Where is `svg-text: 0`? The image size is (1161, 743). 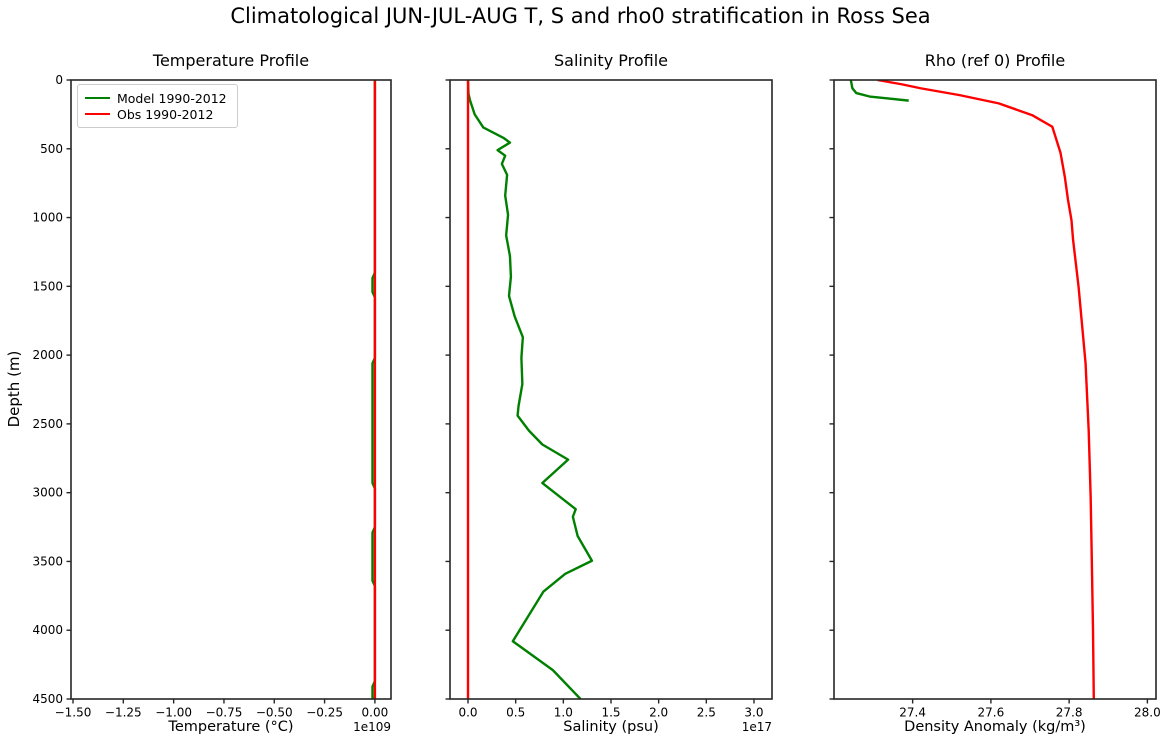
svg-text: 0 is located at coordinates (59, 80).